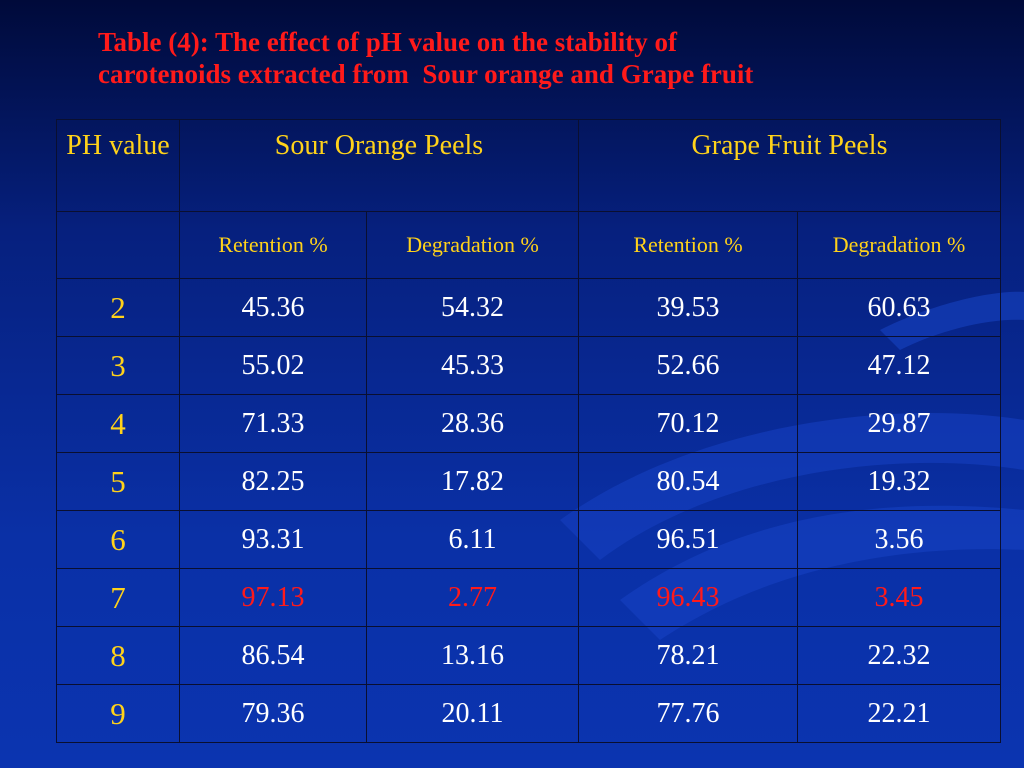  I want to click on data-row: 2 45.36 54.32 39.53 60.63, so click(528, 307).